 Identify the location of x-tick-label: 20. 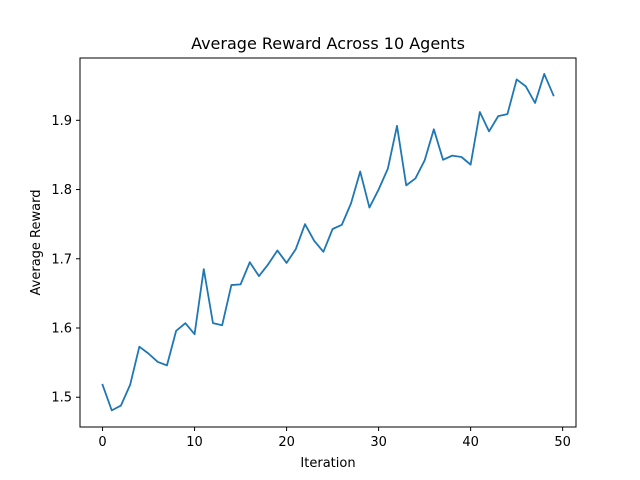
(286, 442).